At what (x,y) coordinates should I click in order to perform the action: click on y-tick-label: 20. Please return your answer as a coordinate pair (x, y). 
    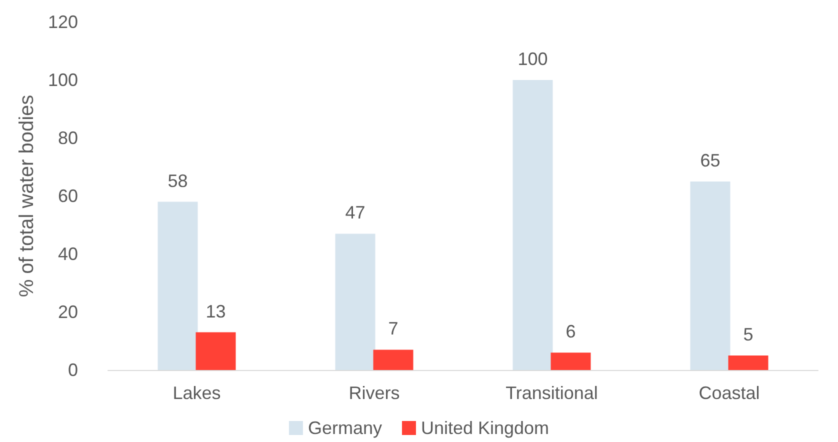
    Looking at the image, I should click on (68, 312).